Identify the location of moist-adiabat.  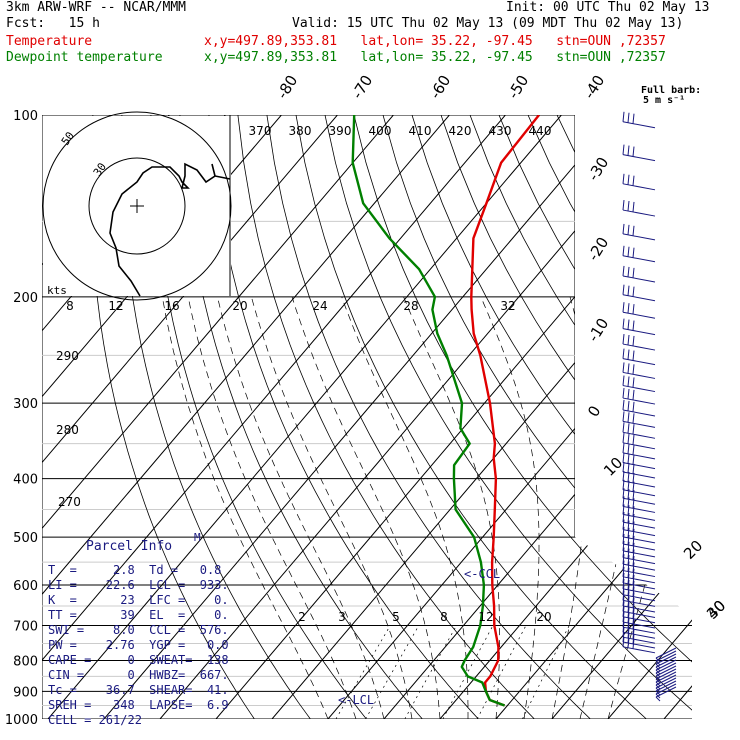
(616, 507).